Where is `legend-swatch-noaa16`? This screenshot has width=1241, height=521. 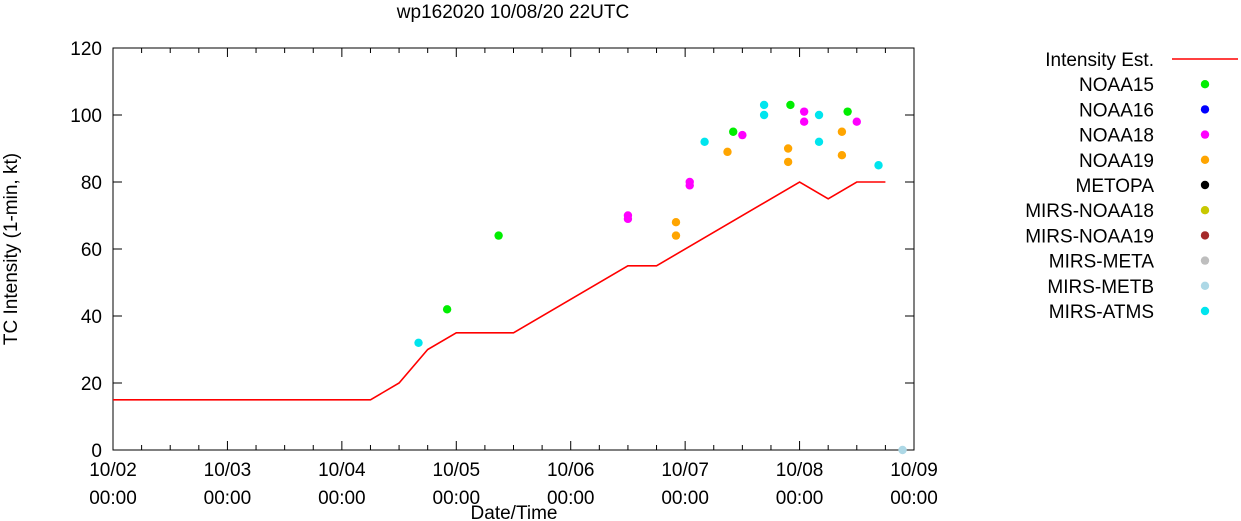
legend-swatch-noaa16 is located at coordinates (1205, 109).